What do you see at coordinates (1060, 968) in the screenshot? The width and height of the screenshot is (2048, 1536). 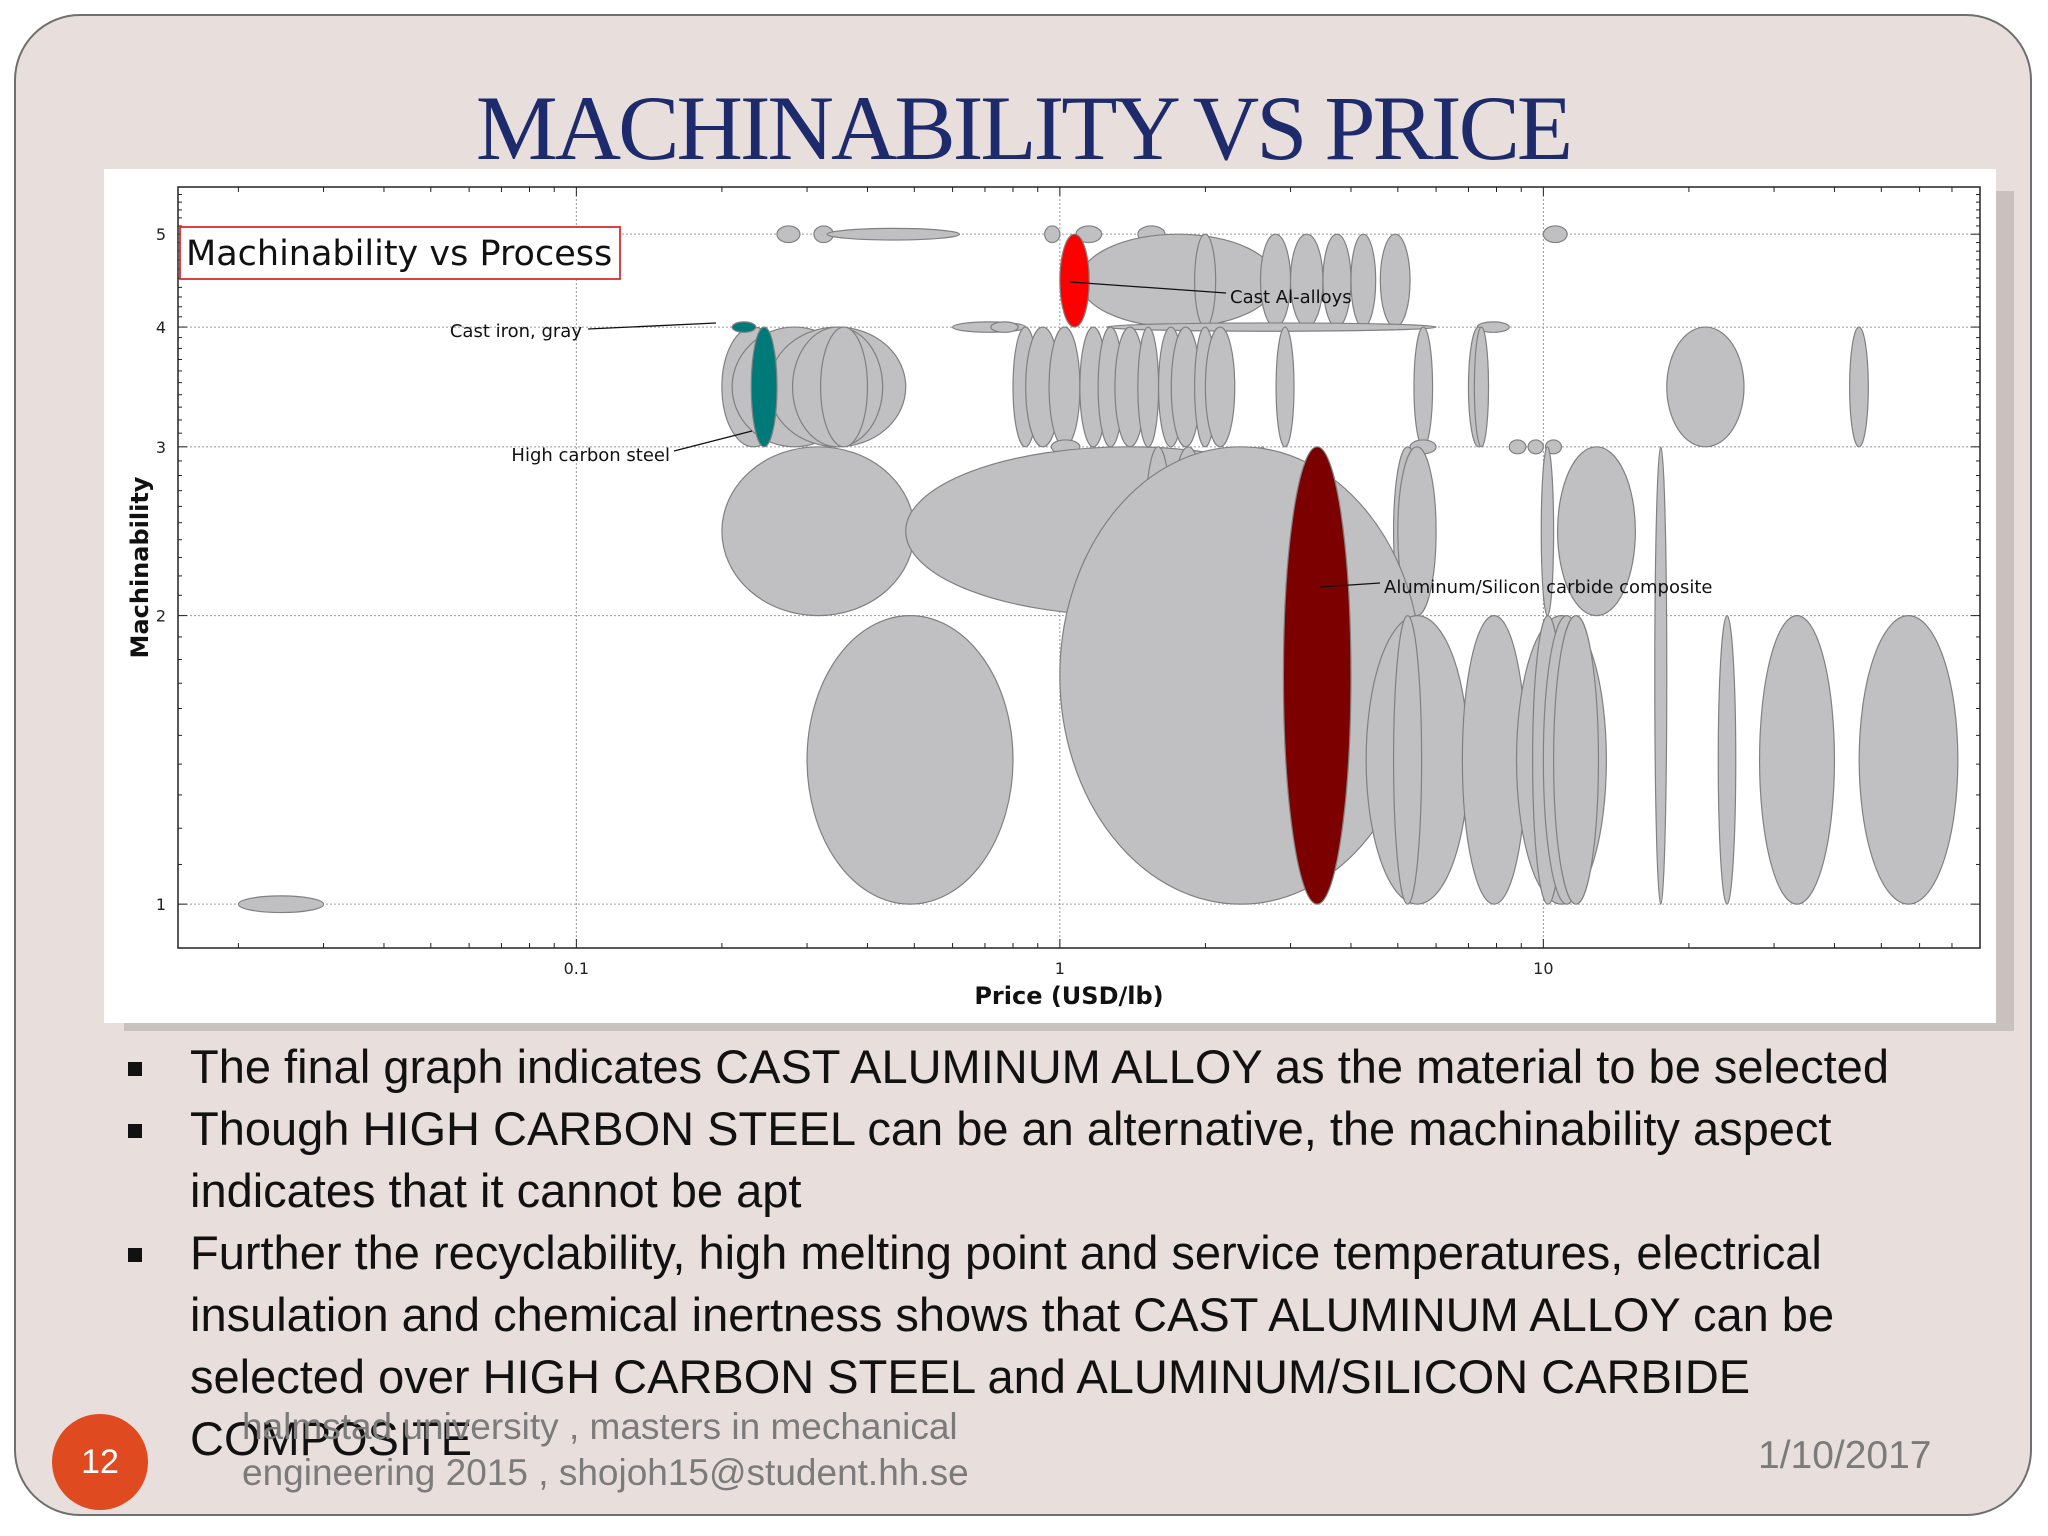 I see `x-tick-label: 1` at bounding box center [1060, 968].